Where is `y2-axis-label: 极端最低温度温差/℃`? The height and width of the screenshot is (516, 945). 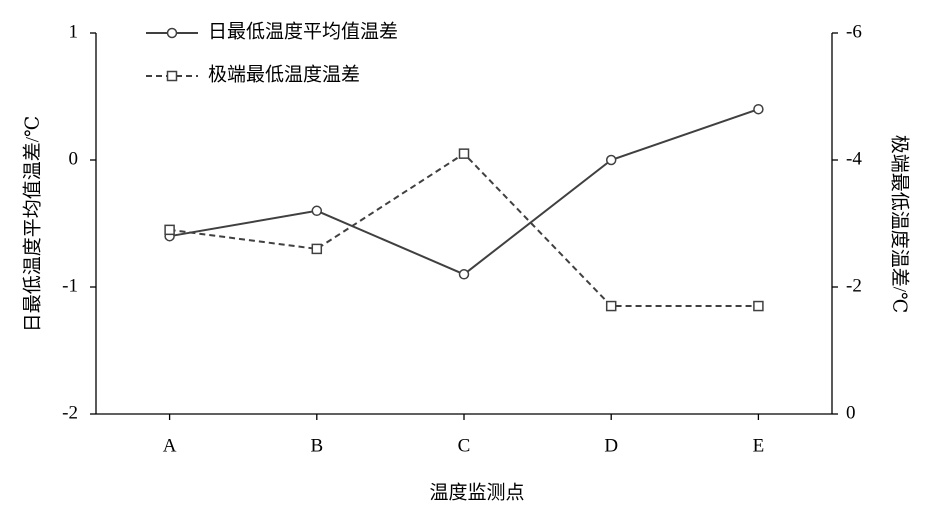 y2-axis-label: 极端最低温度温差/℃ is located at coordinates (900, 224).